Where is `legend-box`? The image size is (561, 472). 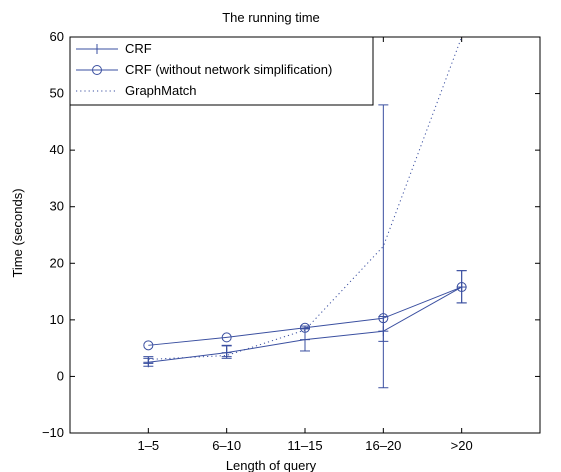
legend-box is located at coordinates (221, 71).